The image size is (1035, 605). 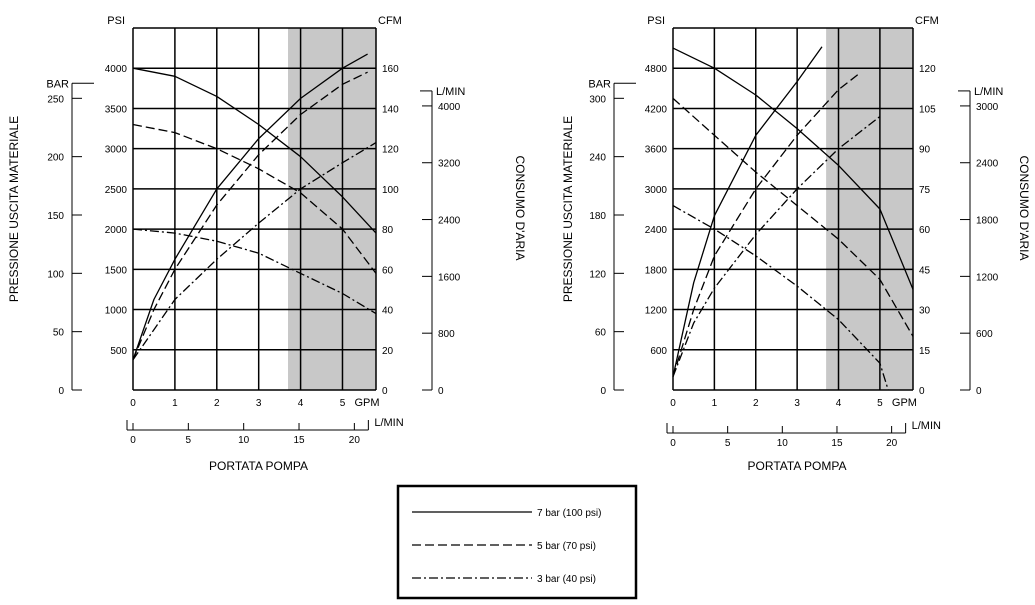 What do you see at coordinates (927, 109) in the screenshot?
I see `cfm-tick-label: 105` at bounding box center [927, 109].